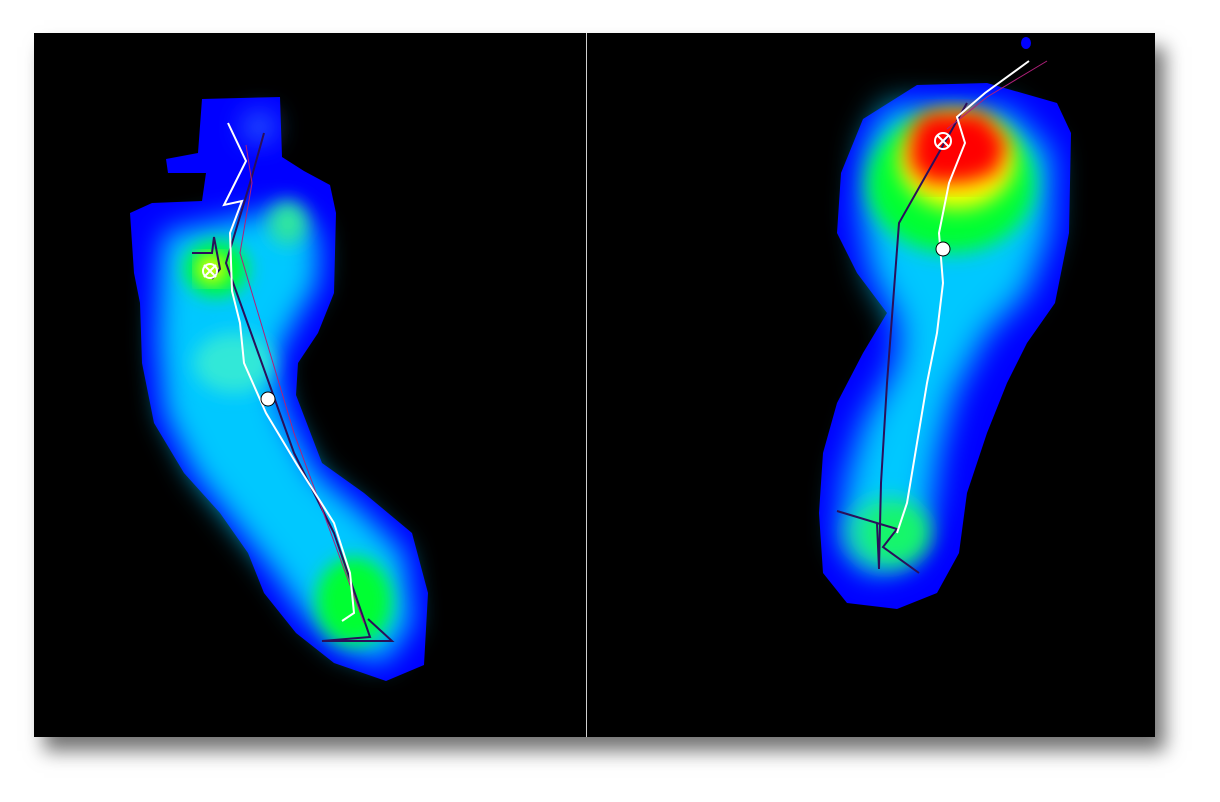  I want to click on right-crosshair-marker, so click(943, 141).